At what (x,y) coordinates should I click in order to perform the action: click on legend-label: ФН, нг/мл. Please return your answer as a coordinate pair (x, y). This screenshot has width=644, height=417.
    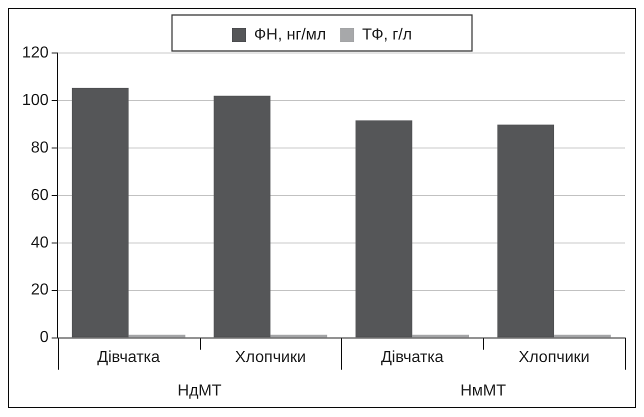
    Looking at the image, I should click on (290, 35).